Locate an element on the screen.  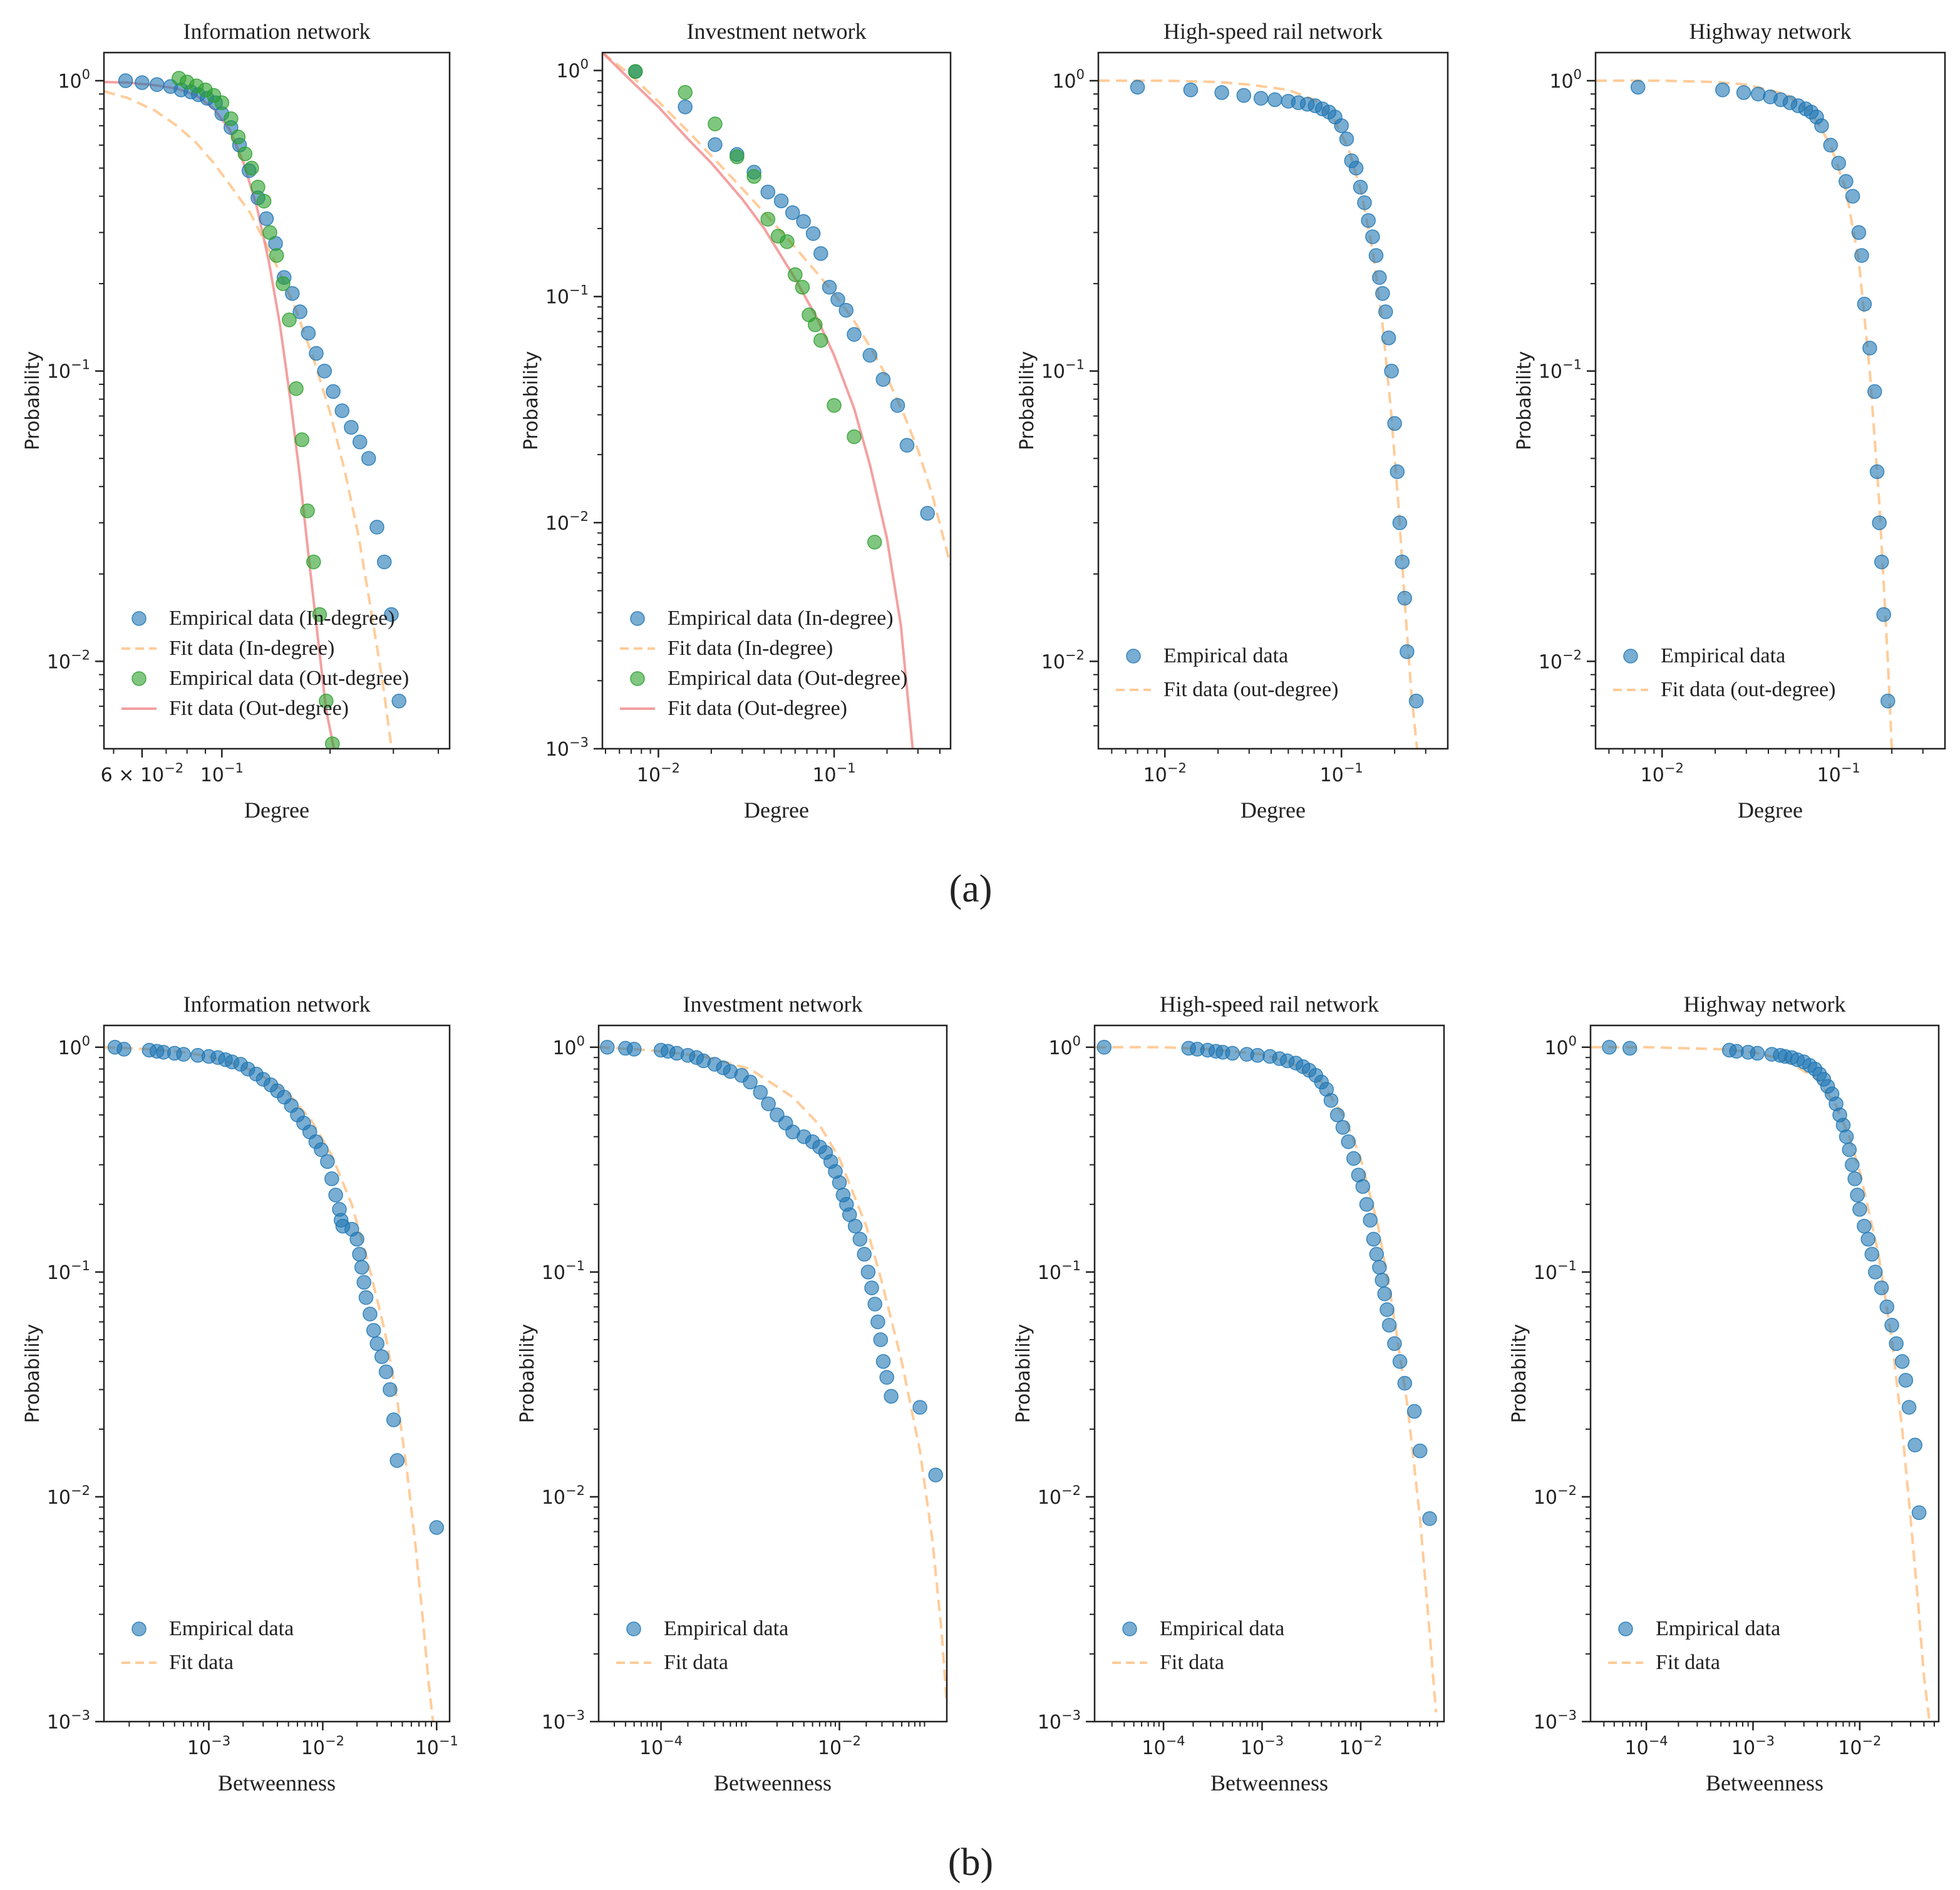
plot-area is located at coordinates (773, 1372).